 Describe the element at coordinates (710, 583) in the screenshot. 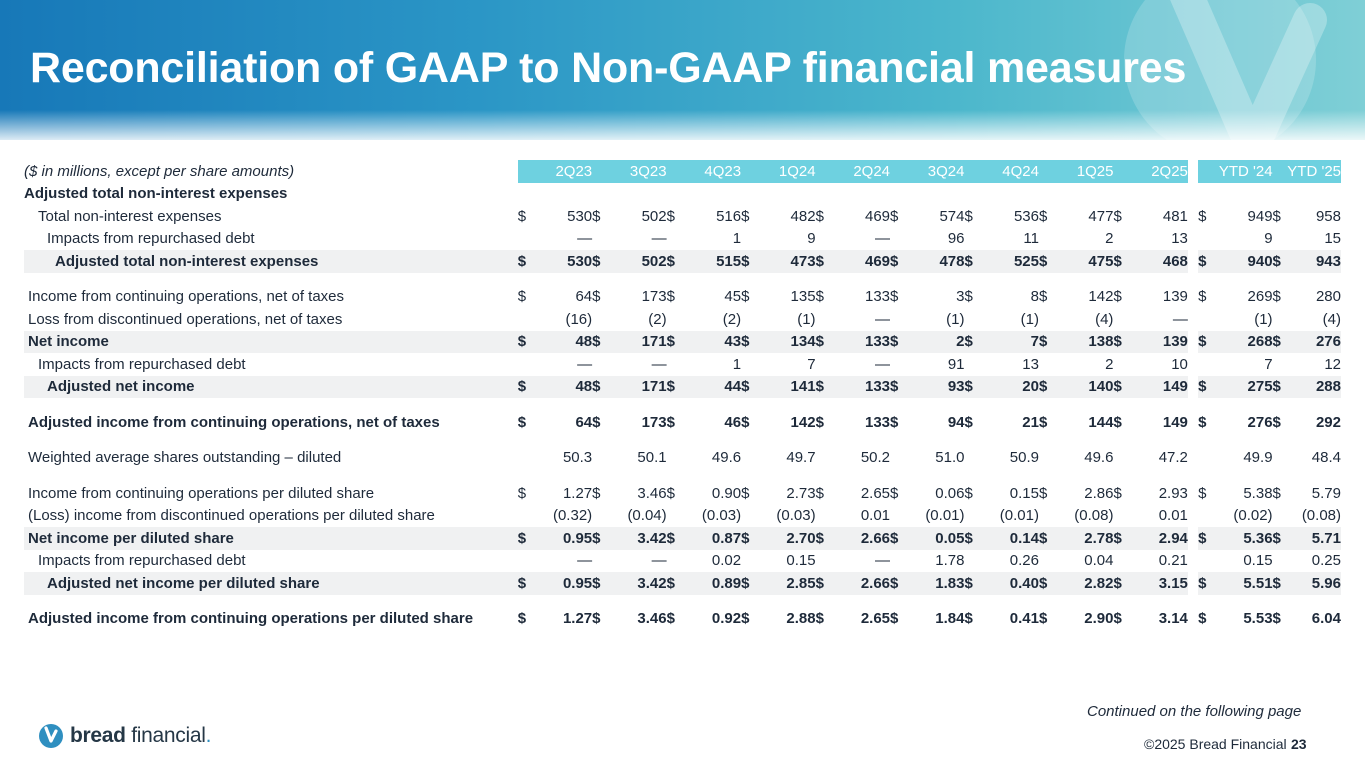

I see `value-cell: 0.89` at that location.